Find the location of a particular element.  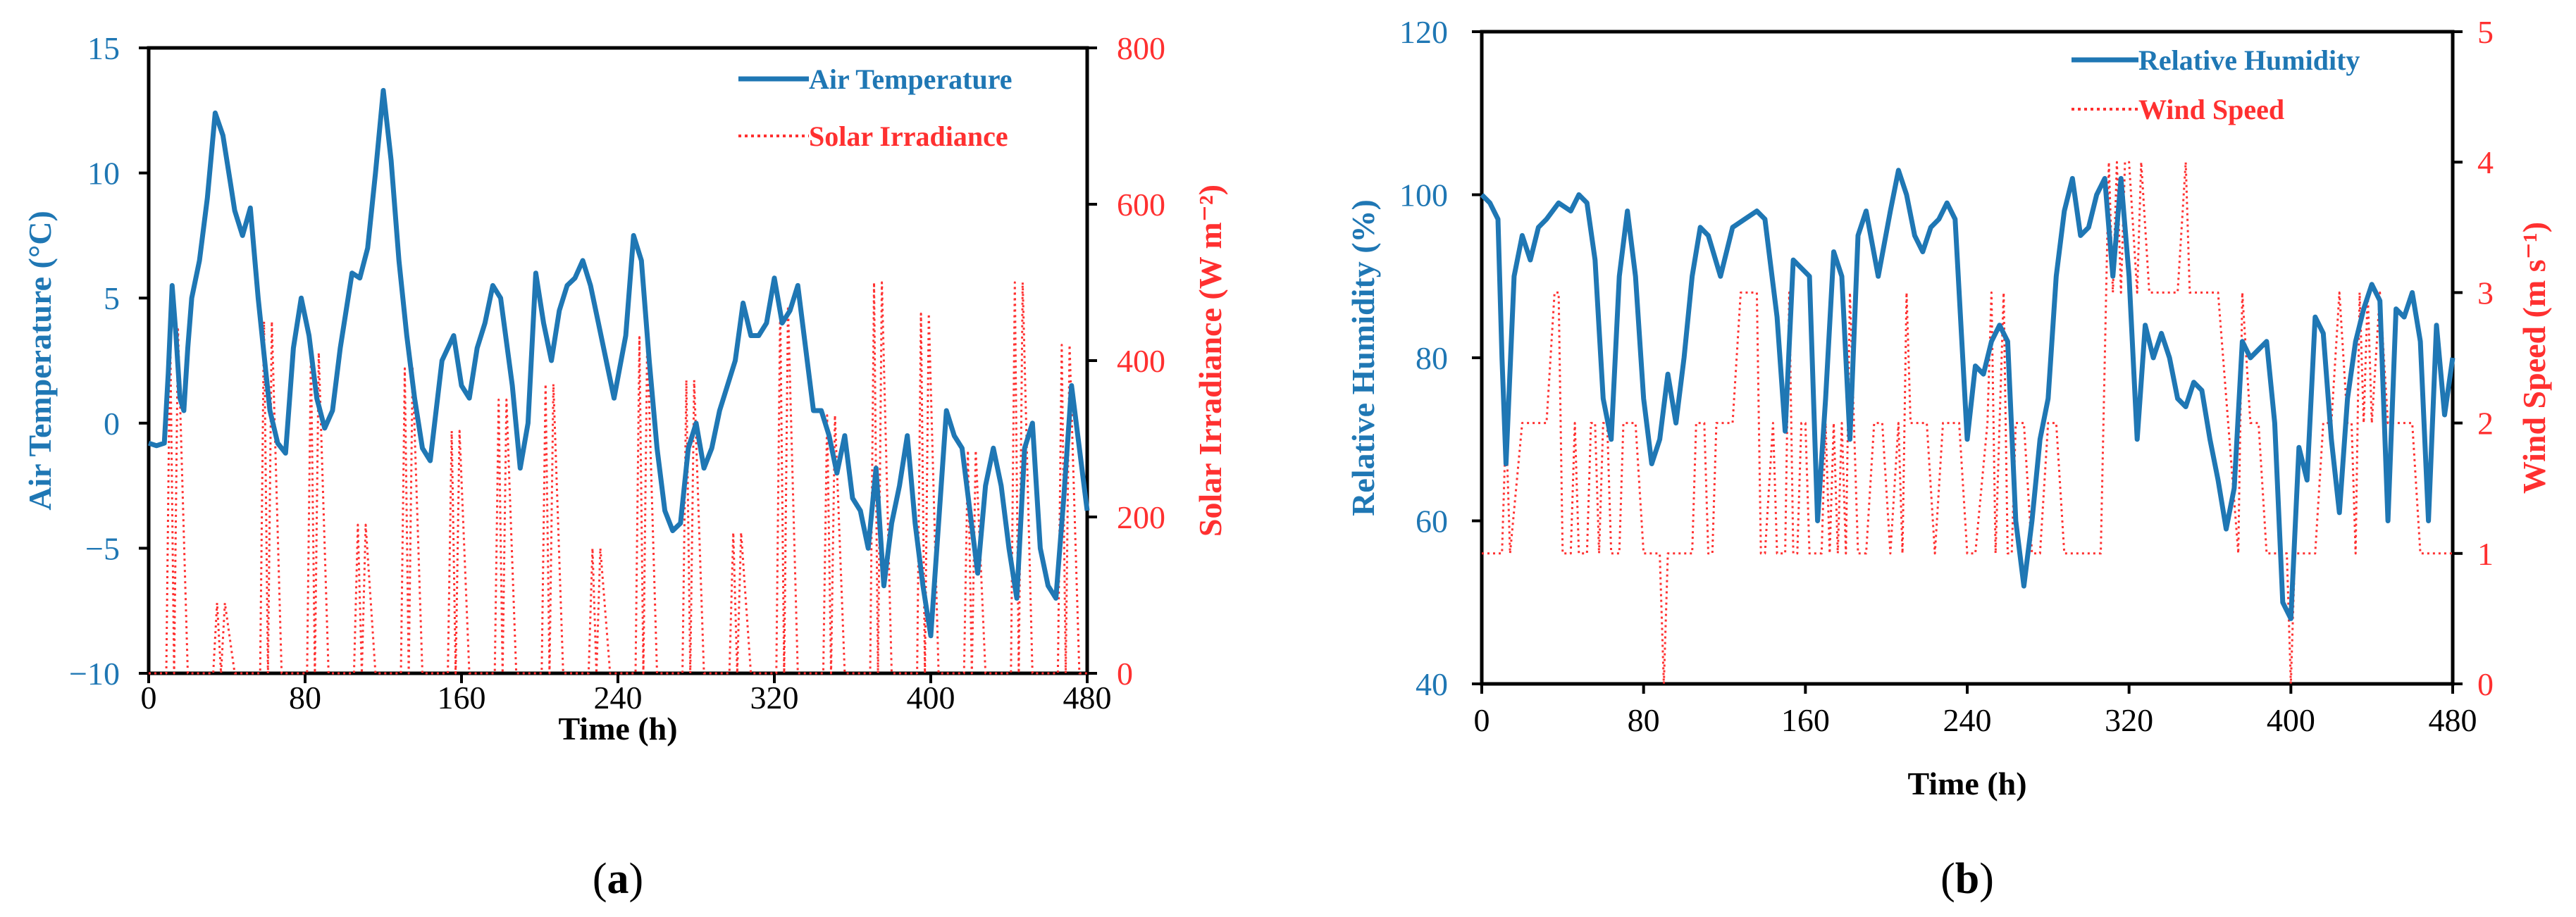

panel-a-x-ticks: 0 80 160 240 320 400 480 is located at coordinates (626, 694).